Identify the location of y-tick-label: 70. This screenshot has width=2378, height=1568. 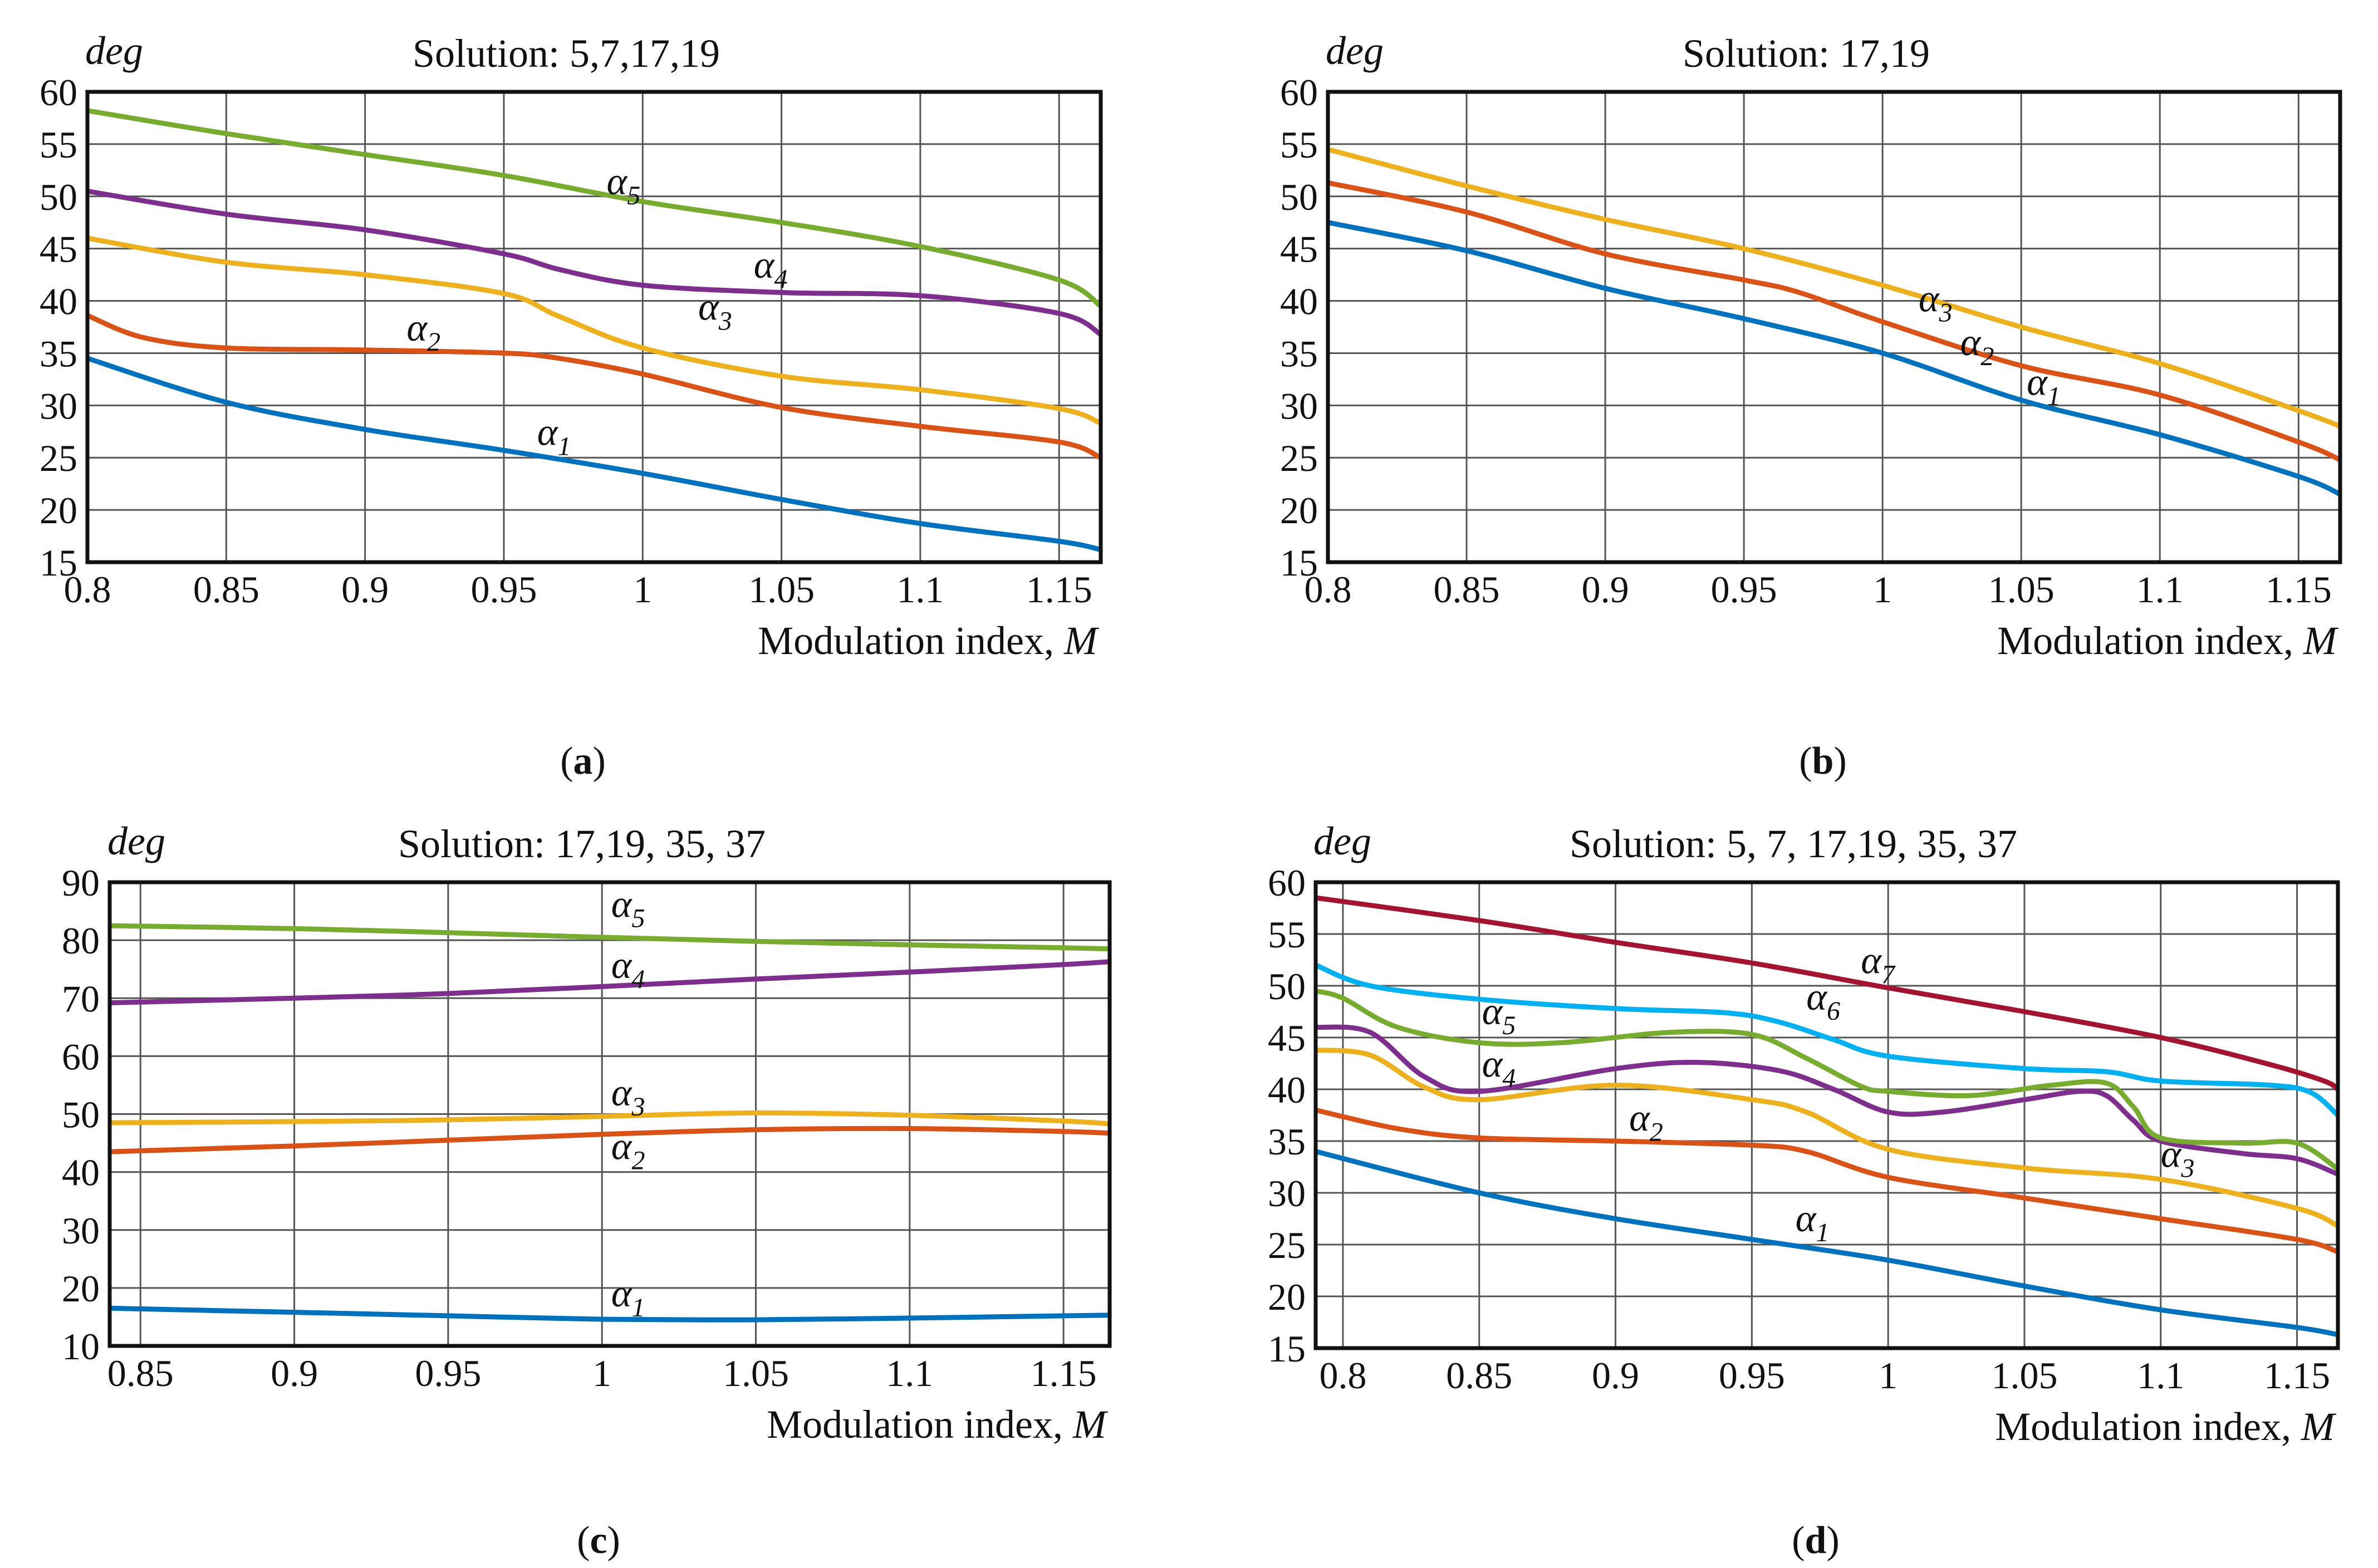
(81, 998).